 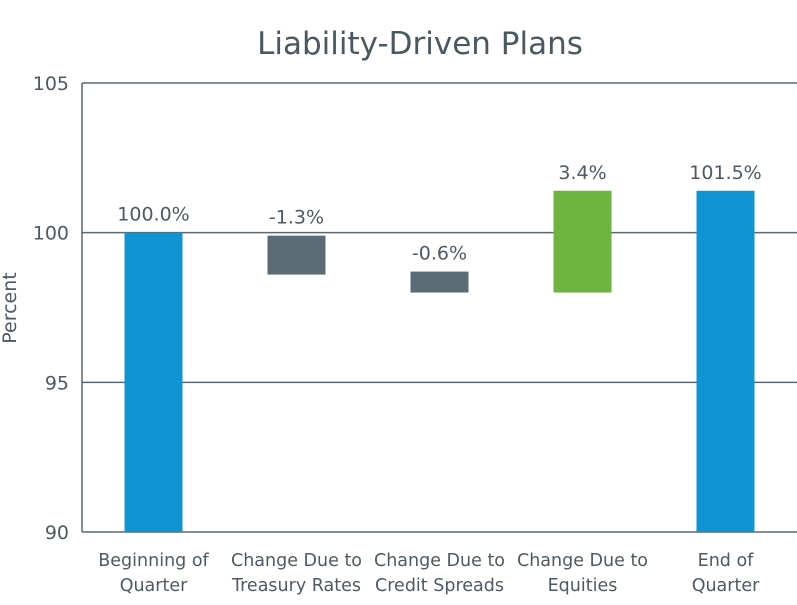 I want to click on data-label: 100.0%, so click(x=153, y=215).